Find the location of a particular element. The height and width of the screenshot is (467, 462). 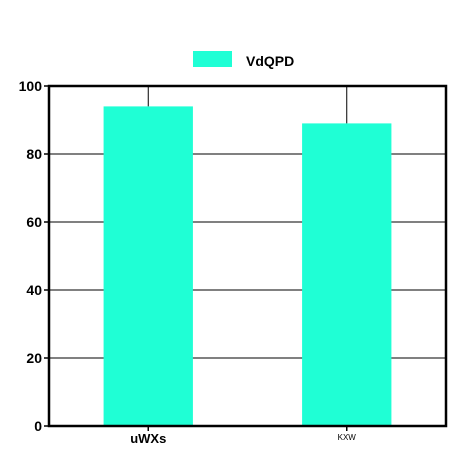

y-tick-label: 80 is located at coordinates (34, 154).